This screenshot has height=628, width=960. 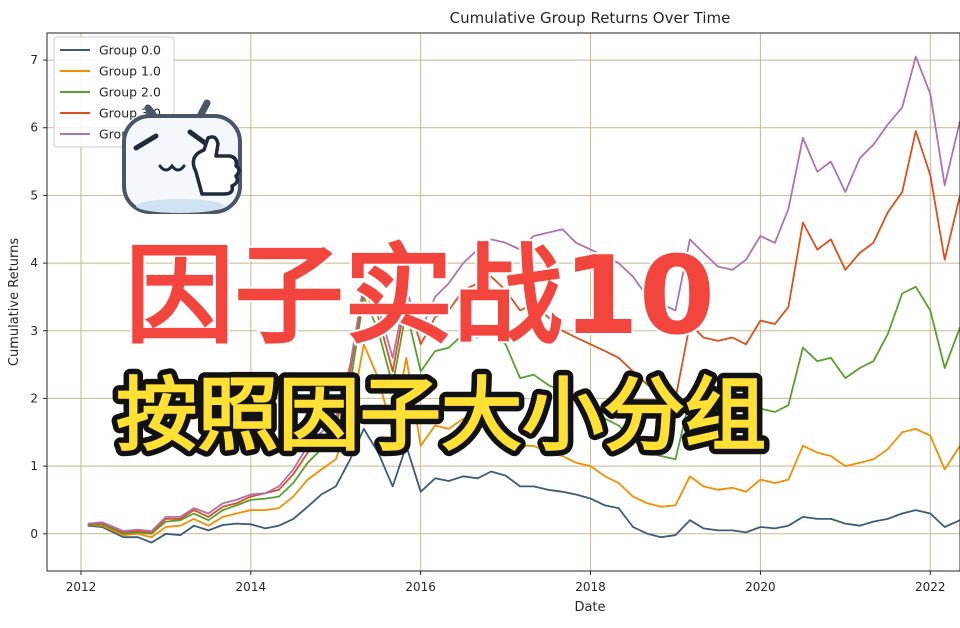 I want to click on legend-label-0: Group 0.0, so click(x=130, y=50).